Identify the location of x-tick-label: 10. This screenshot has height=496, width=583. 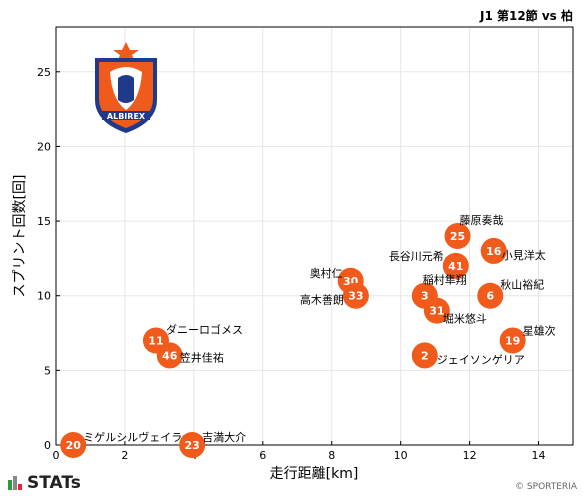
(401, 455).